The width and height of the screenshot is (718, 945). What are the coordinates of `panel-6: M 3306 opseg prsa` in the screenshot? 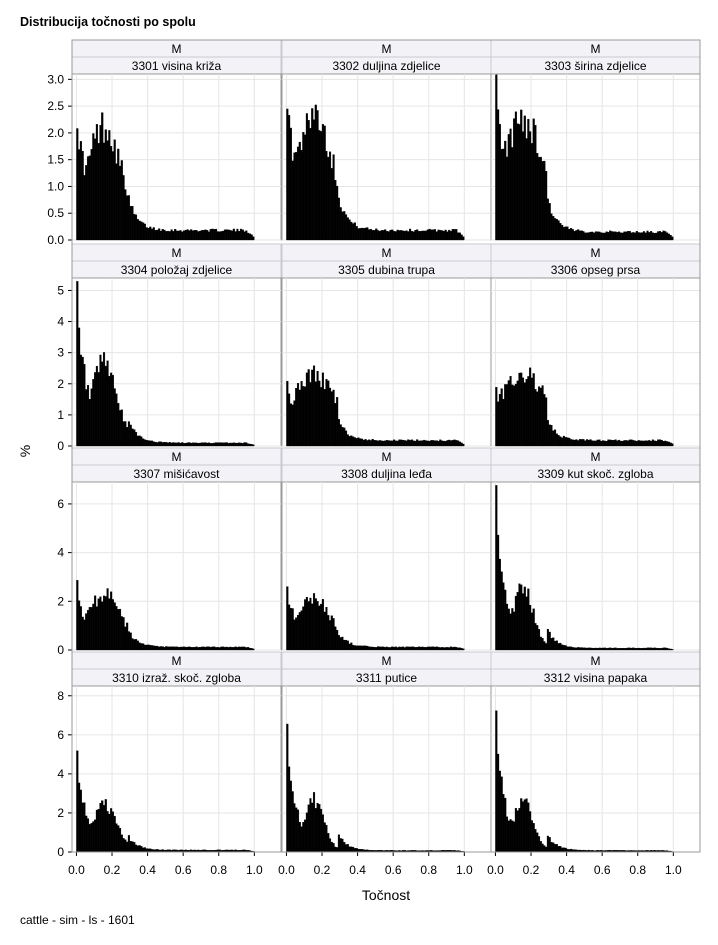 It's located at (595, 345).